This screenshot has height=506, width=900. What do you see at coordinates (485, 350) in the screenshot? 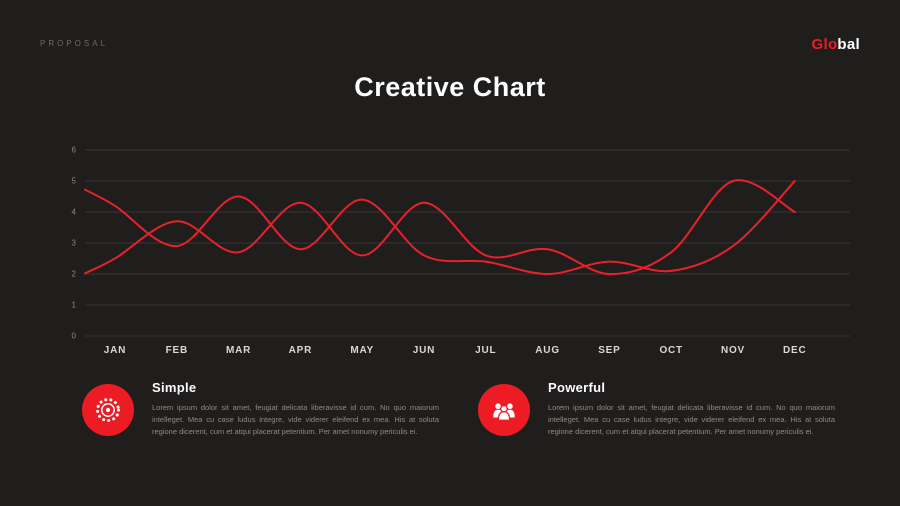
I see `x-tick-label: JUL` at bounding box center [485, 350].